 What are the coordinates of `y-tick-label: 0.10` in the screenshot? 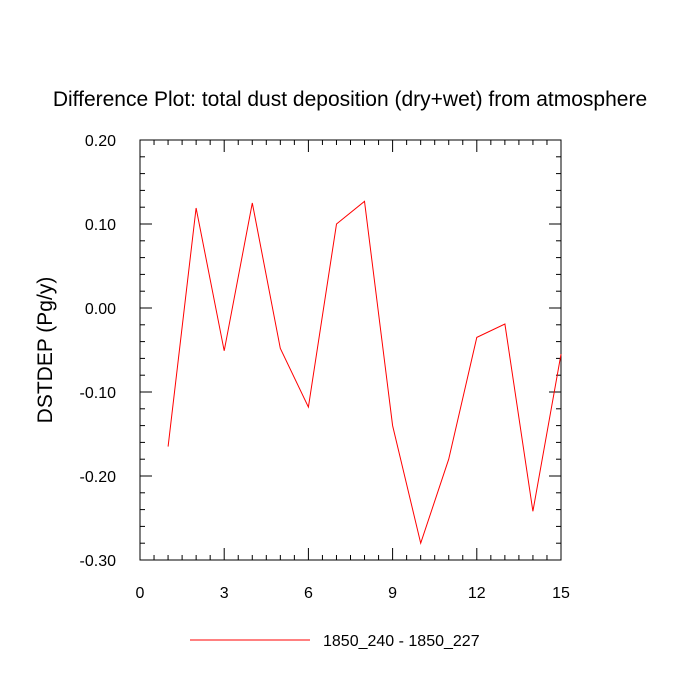 It's located at (100, 225).